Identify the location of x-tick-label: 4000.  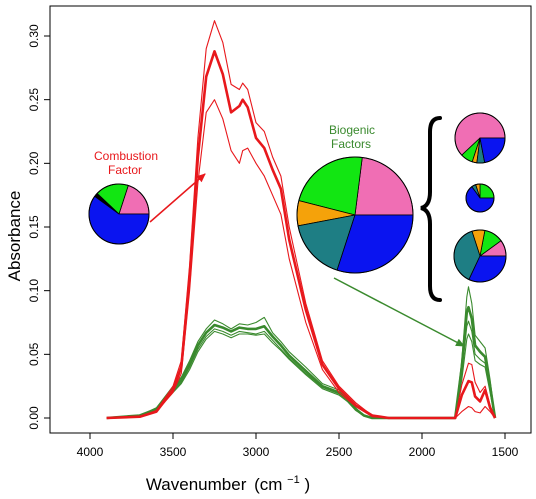
(90, 452).